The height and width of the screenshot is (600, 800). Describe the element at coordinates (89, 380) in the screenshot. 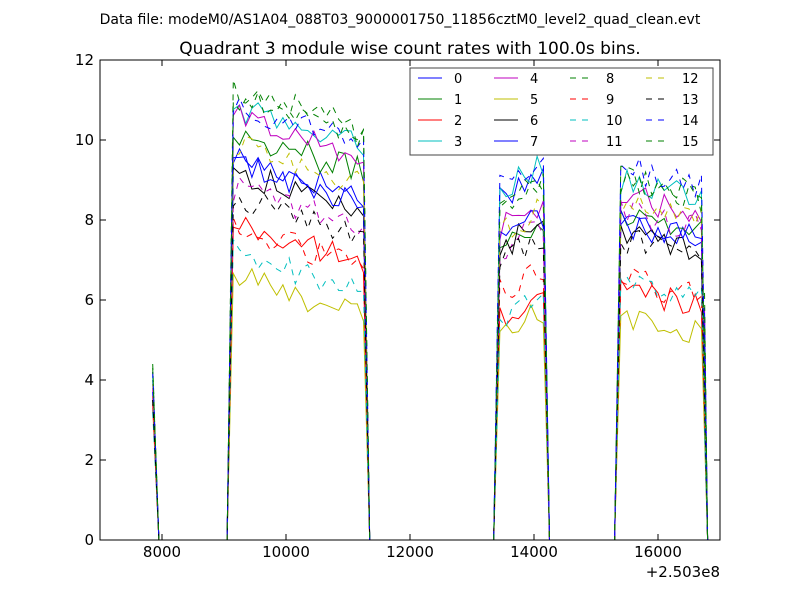

I see `y-tick-label: 4` at that location.